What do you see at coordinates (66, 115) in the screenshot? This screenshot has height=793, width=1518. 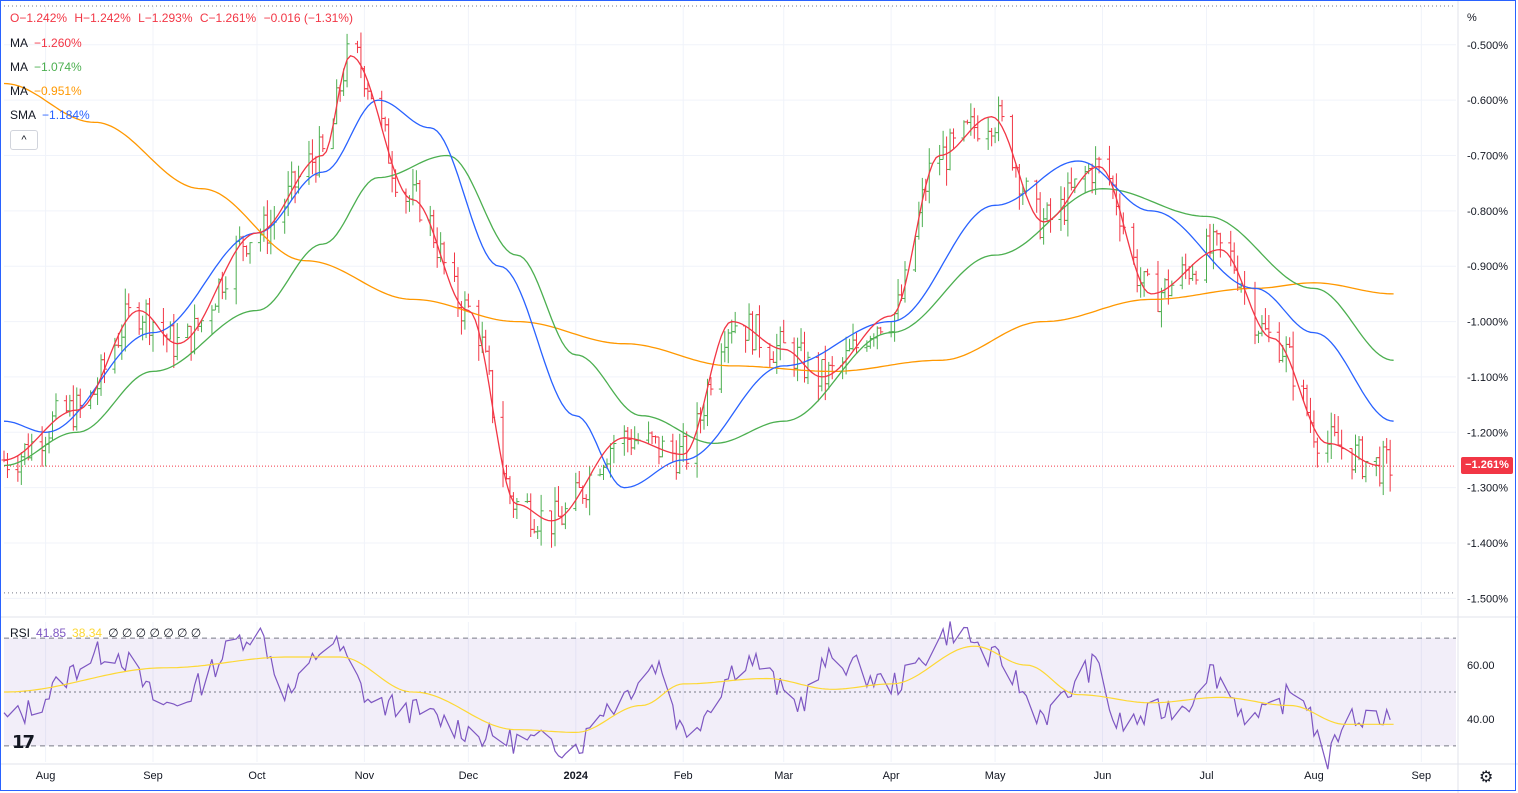 I see `legend-sma-value: −1.184%` at bounding box center [66, 115].